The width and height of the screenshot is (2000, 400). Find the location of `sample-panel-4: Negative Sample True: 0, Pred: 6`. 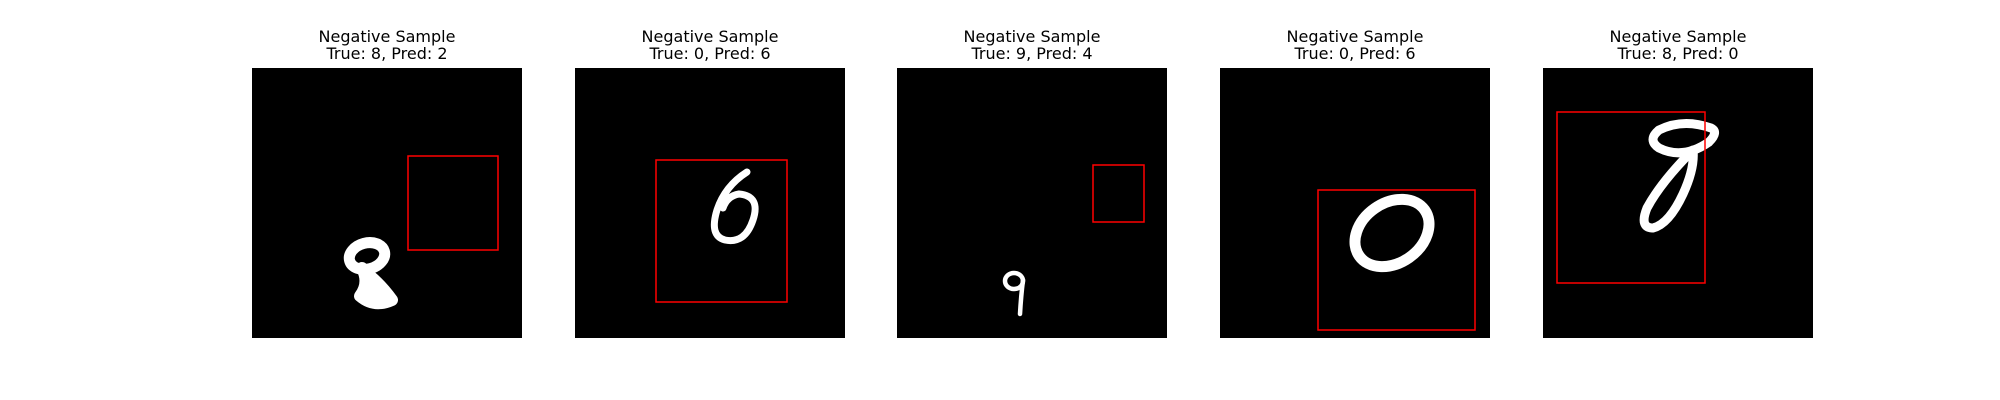

sample-panel-4: Negative Sample True: 0, Pred: 6 is located at coordinates (1355, 200).